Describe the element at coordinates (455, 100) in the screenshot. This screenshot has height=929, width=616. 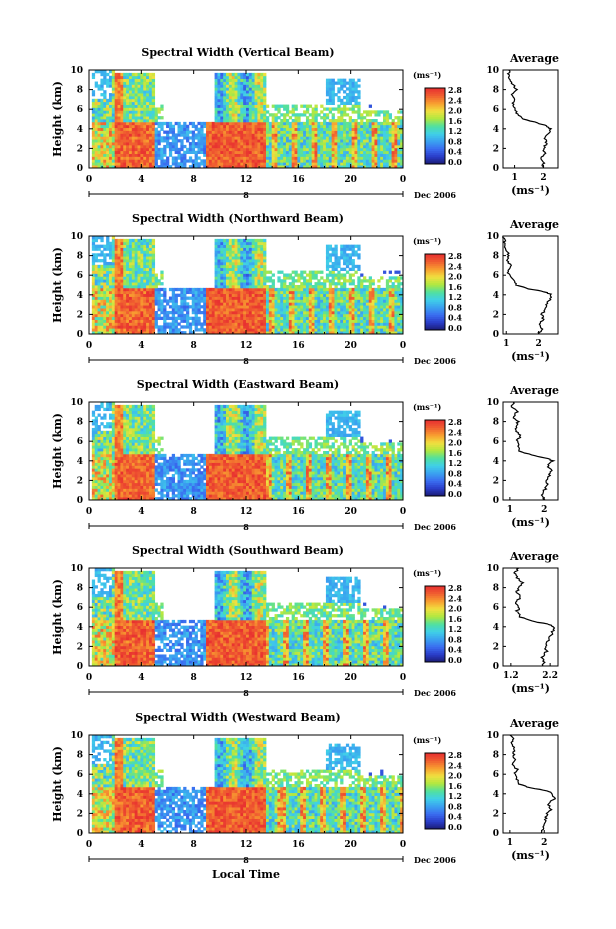
I see `colorbar-tick-label: 2.4` at that location.